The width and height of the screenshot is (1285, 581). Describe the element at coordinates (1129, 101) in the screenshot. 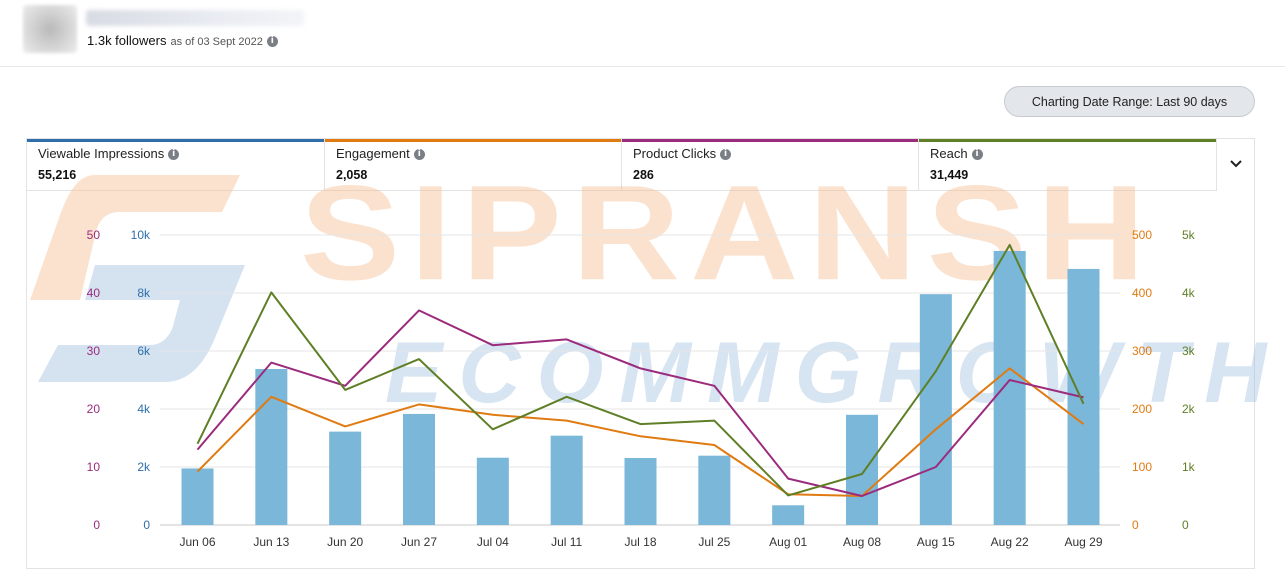

I see `charting-date-range-button: Charting Date Range: Last 90 days` at that location.